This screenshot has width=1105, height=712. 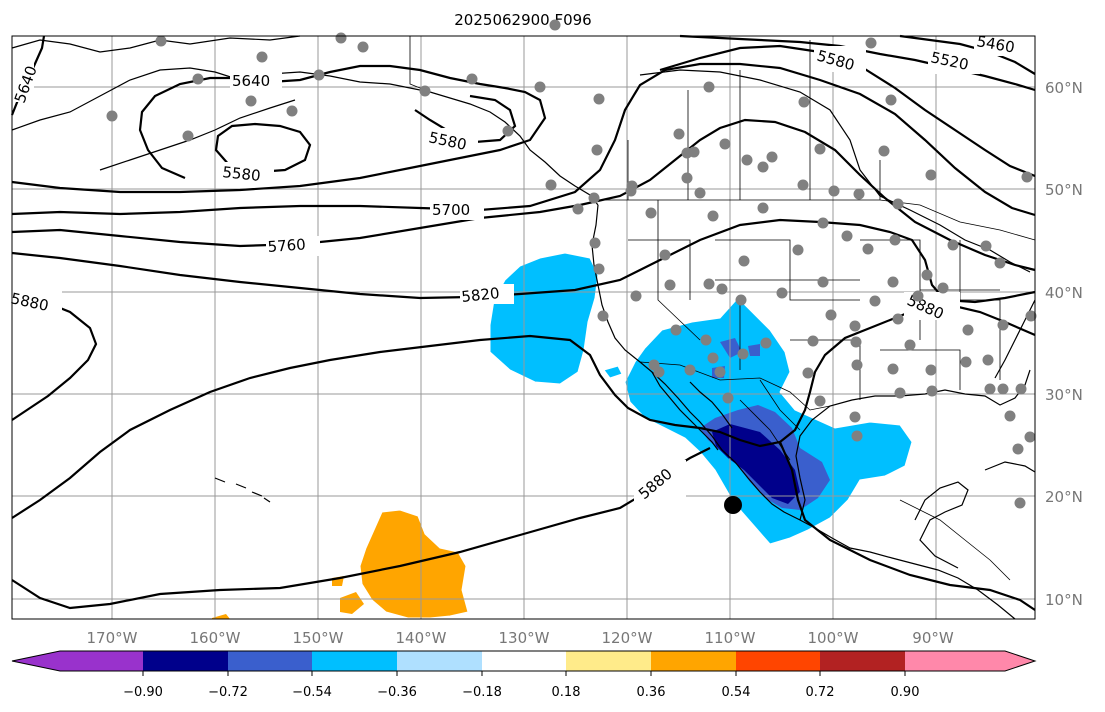 I want to click on colorbar-tick-label: −0.36, so click(x=397, y=692).